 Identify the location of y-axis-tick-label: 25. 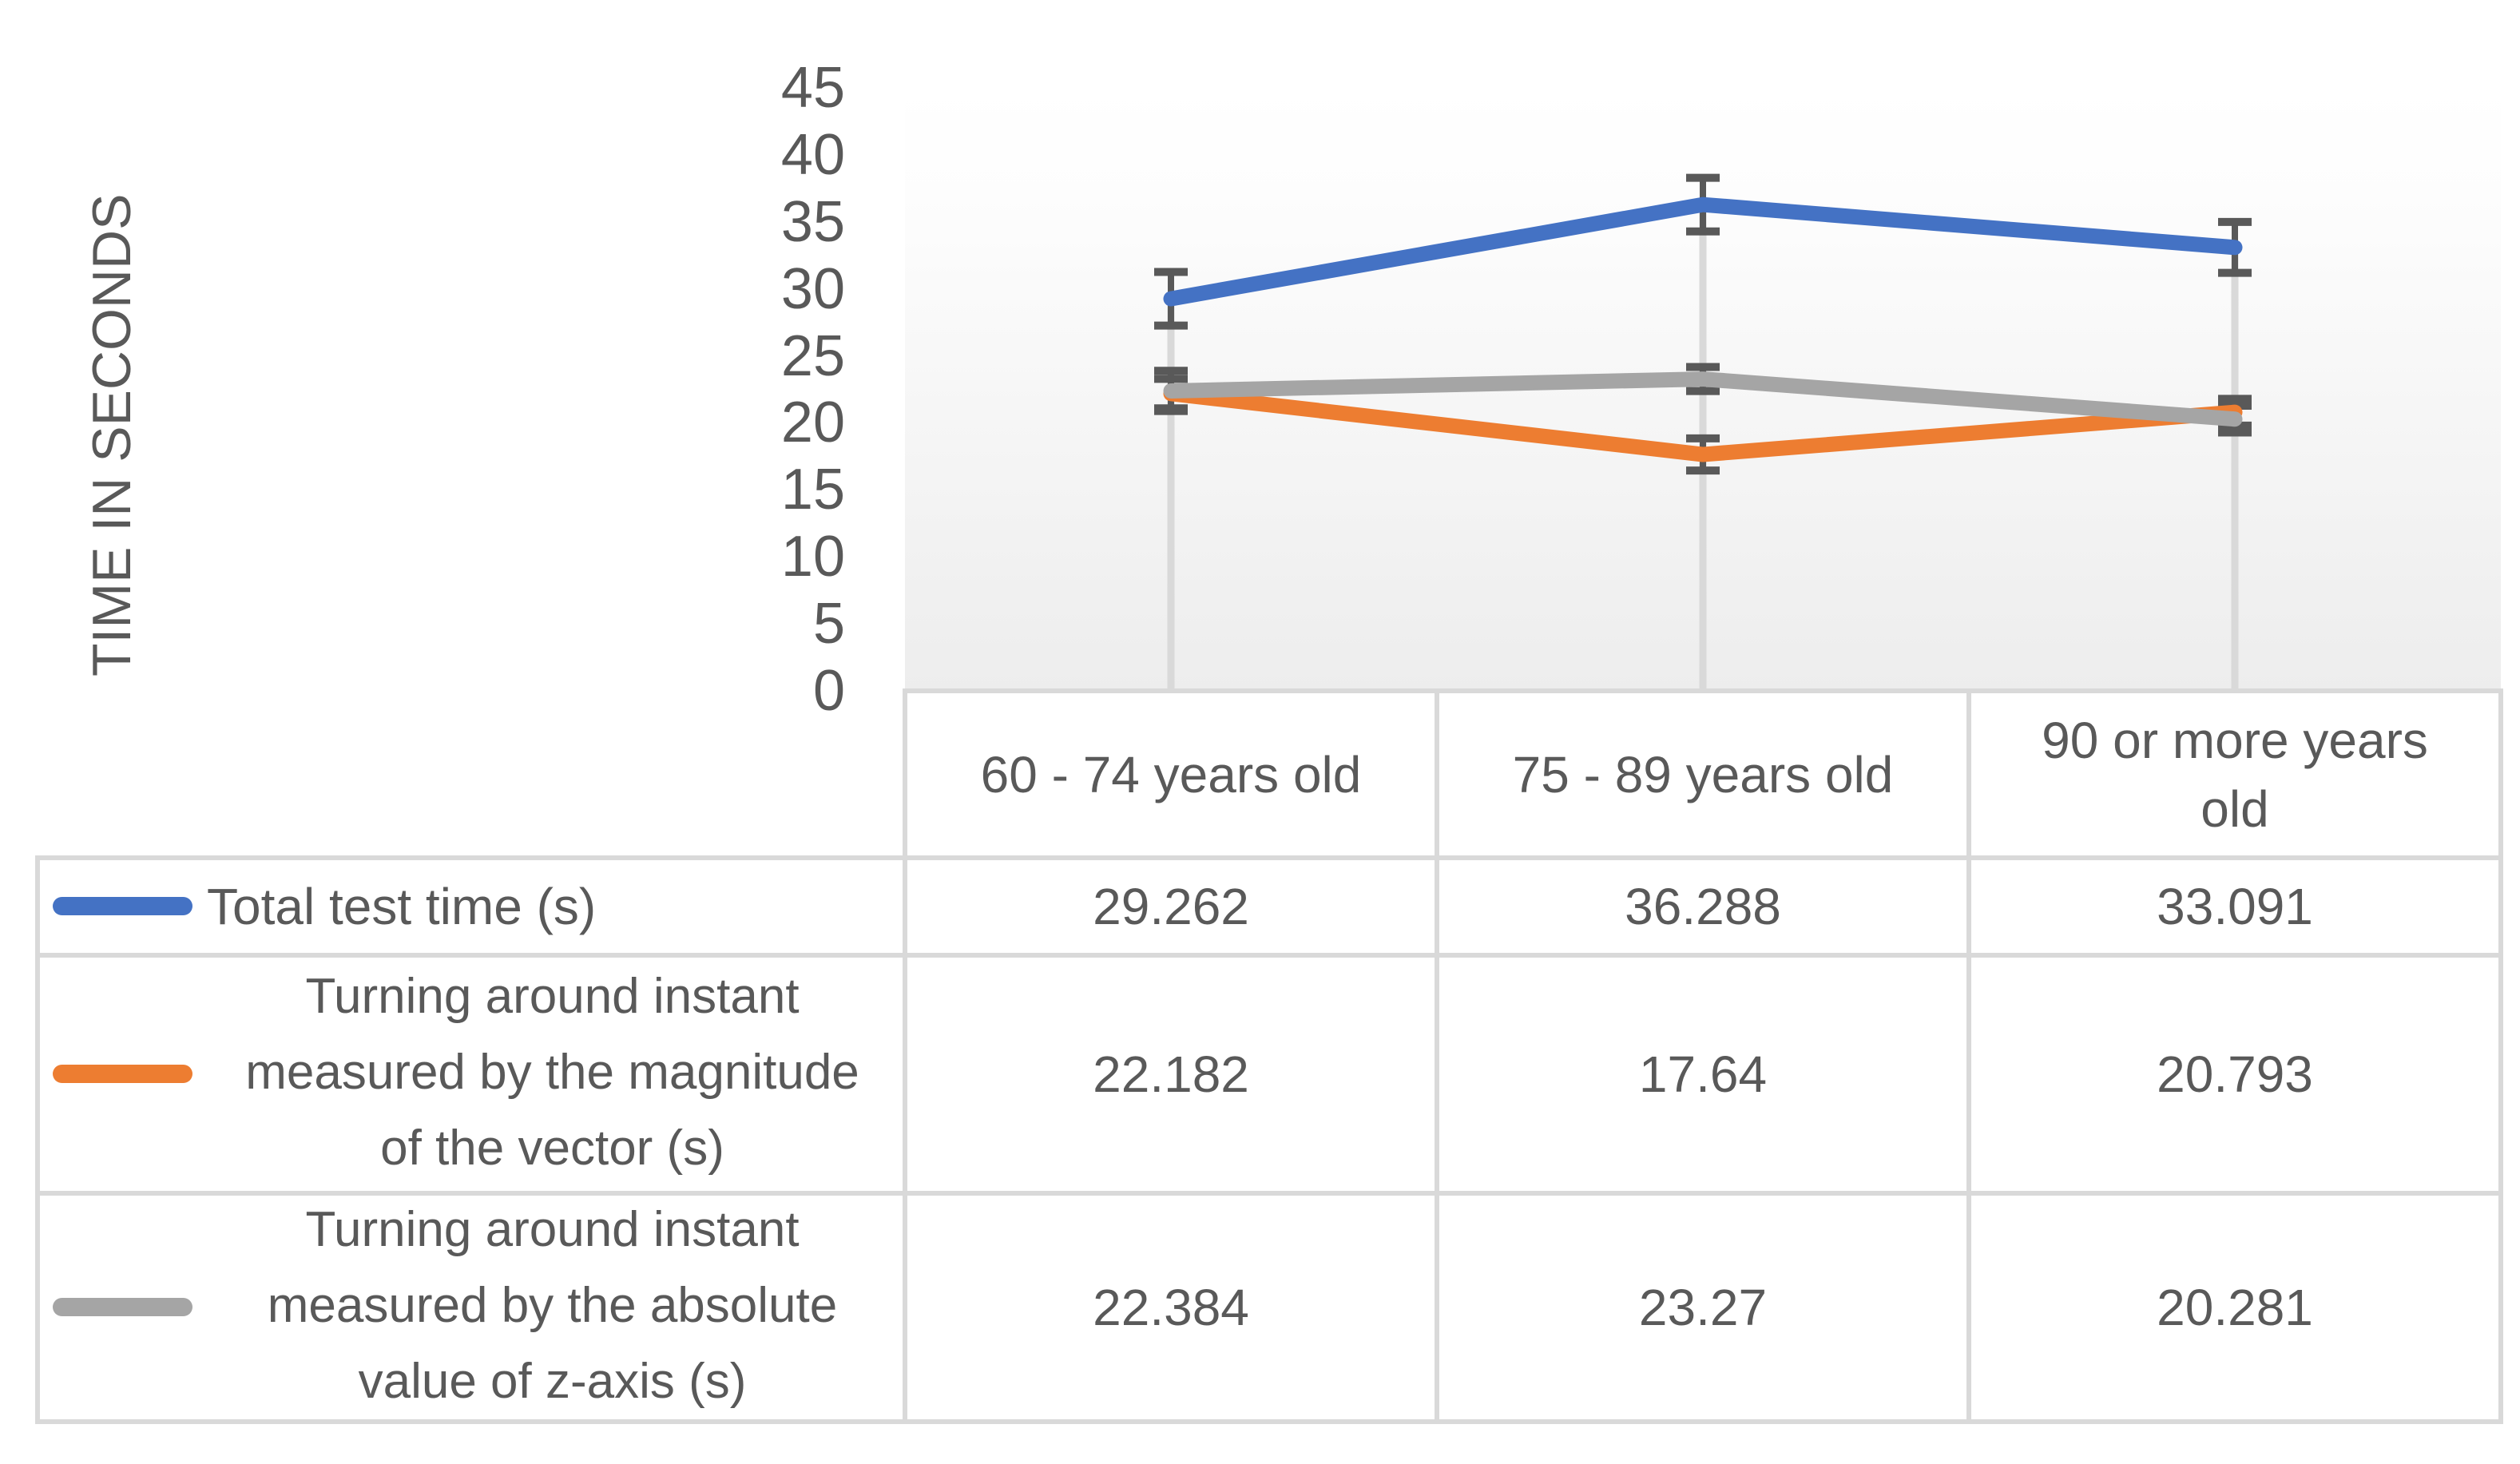
(812, 355).